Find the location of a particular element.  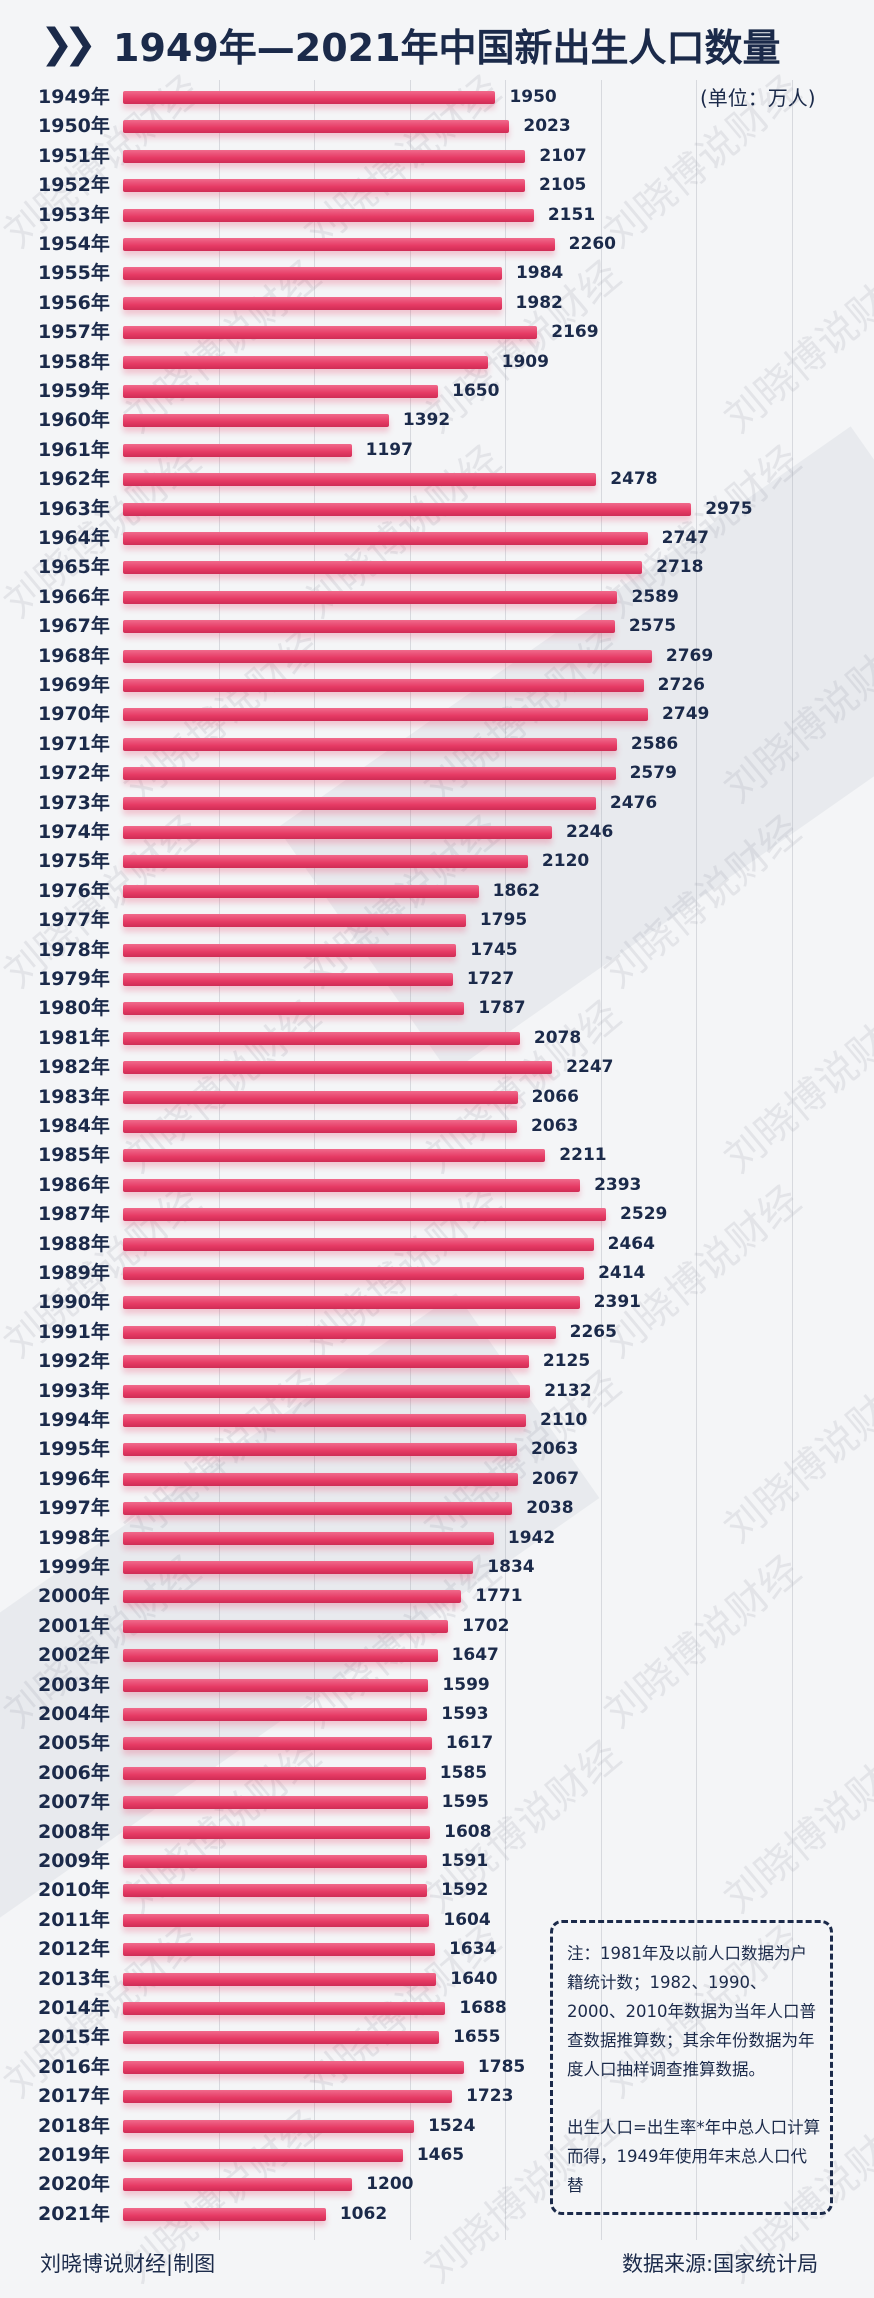

data-label: 1197 is located at coordinates (389, 449).